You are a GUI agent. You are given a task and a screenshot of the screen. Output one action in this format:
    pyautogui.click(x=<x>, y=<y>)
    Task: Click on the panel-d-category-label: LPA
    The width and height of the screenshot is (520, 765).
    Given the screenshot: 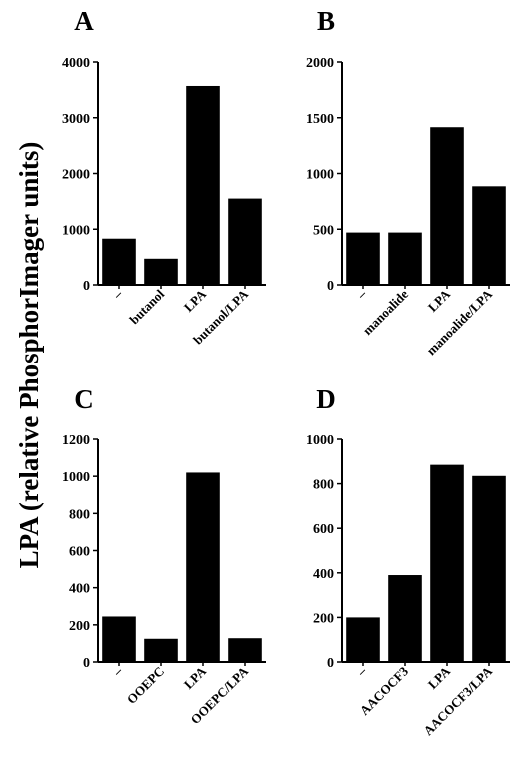 What is the action you would take?
    pyautogui.click(x=439, y=677)
    